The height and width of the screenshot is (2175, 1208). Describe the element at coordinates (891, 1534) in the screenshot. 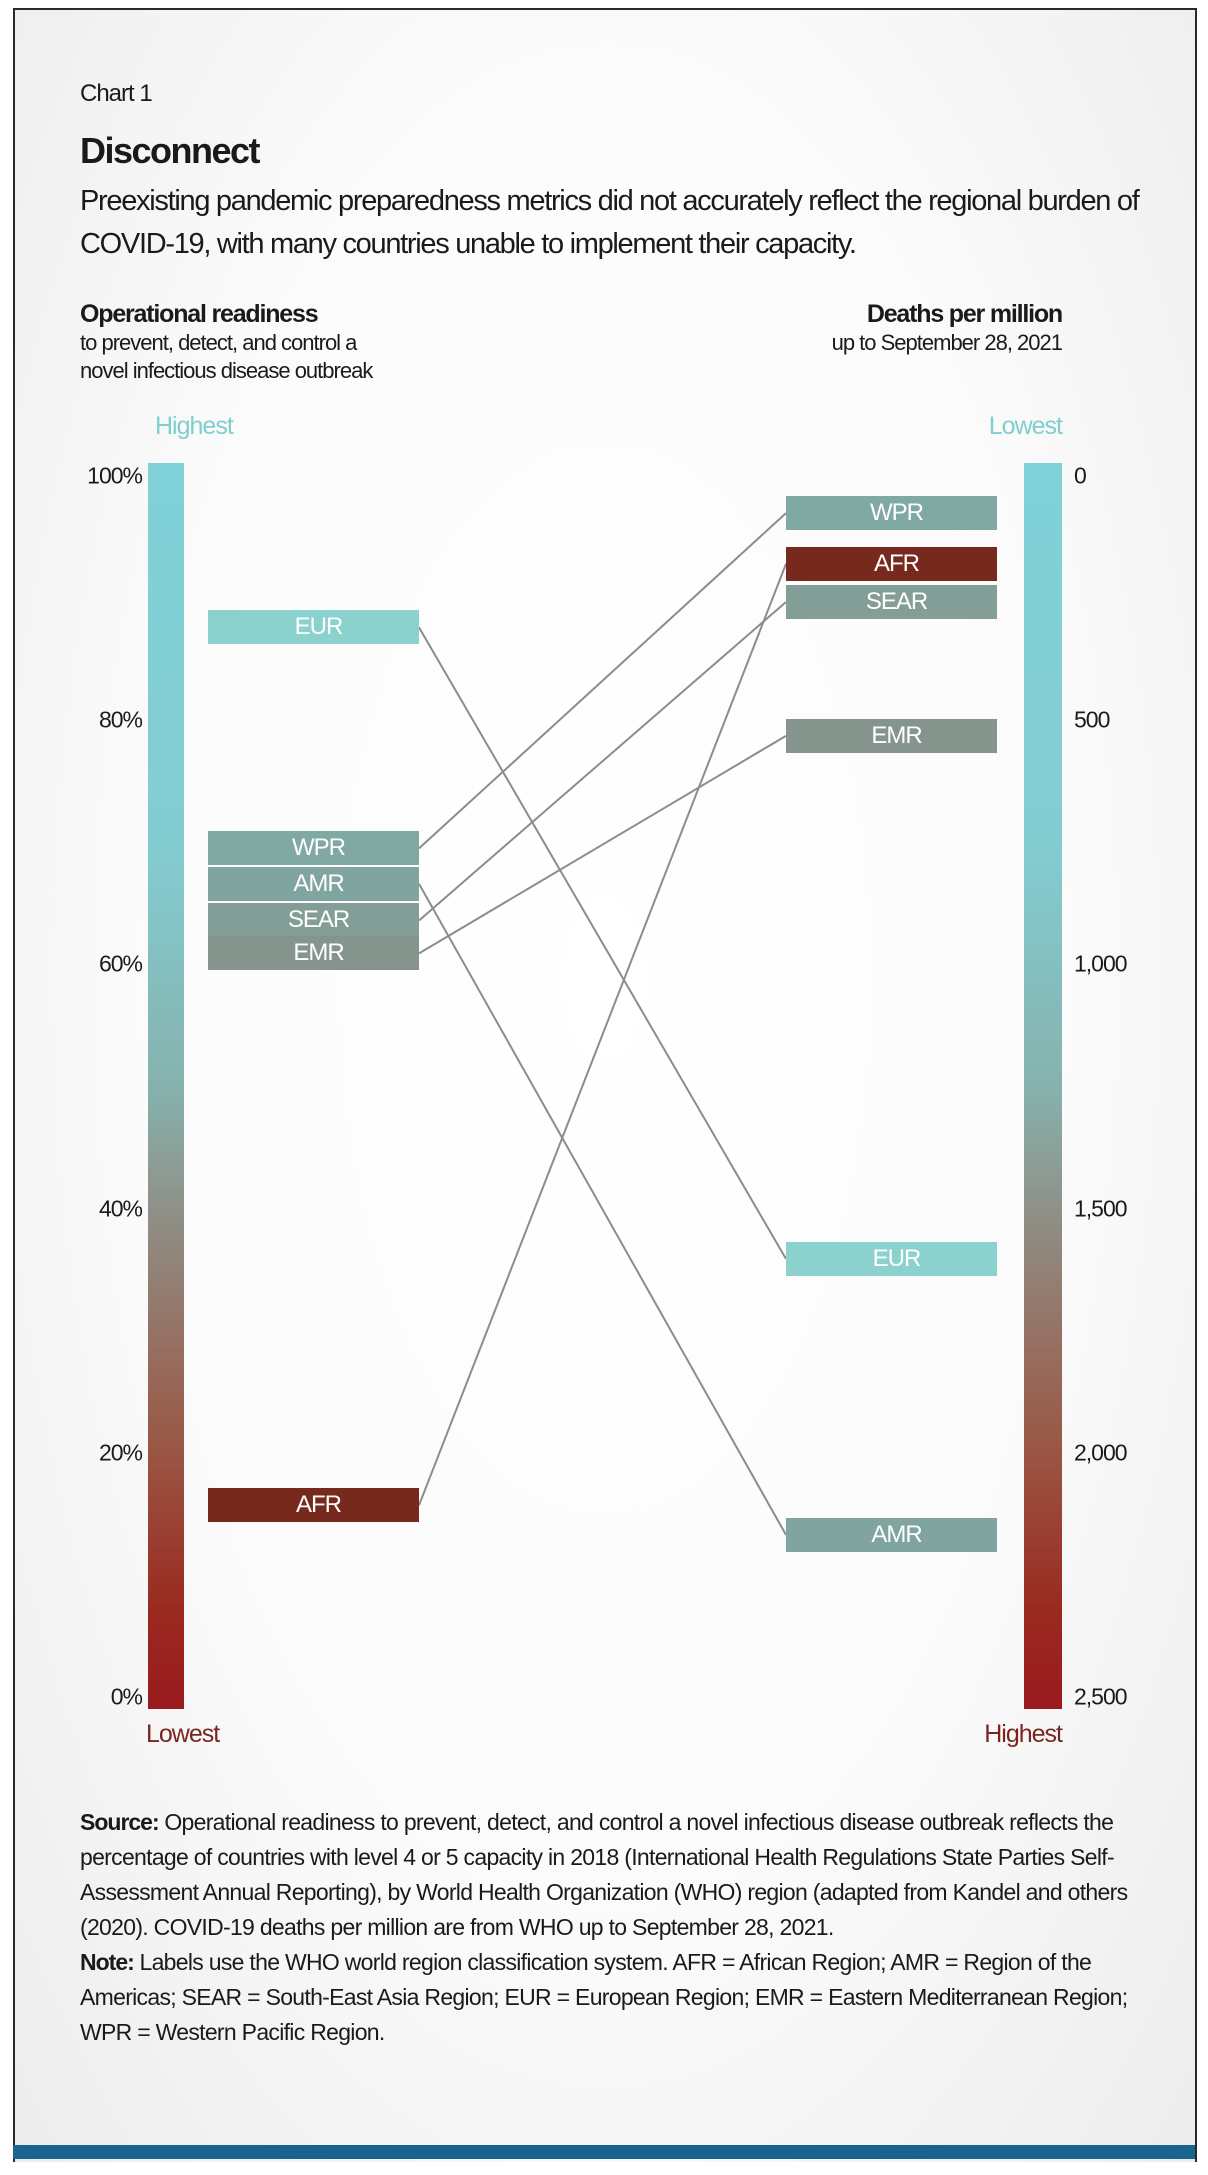

I see `right-box-amr: AMR` at that location.